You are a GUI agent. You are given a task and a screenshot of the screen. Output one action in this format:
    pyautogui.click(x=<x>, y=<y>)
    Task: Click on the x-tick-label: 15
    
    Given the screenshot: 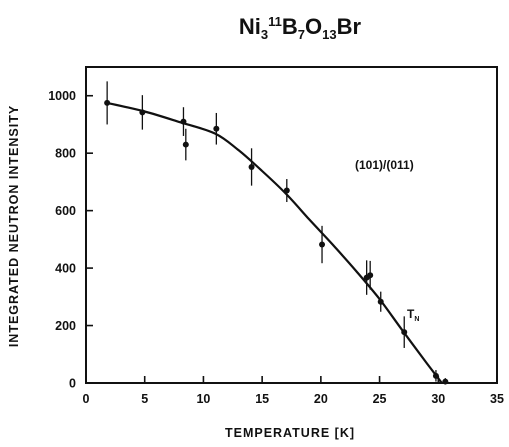 What is the action you would take?
    pyautogui.click(x=262, y=399)
    